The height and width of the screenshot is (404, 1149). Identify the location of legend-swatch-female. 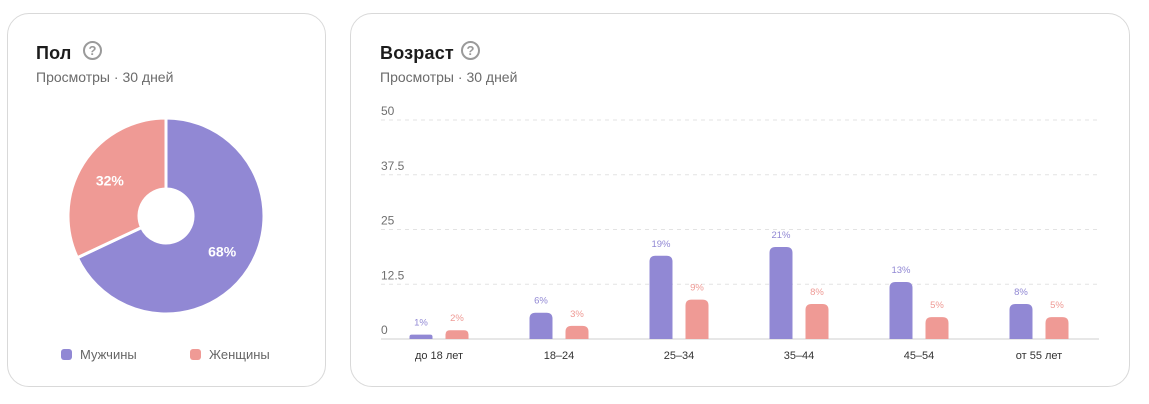
(195, 354).